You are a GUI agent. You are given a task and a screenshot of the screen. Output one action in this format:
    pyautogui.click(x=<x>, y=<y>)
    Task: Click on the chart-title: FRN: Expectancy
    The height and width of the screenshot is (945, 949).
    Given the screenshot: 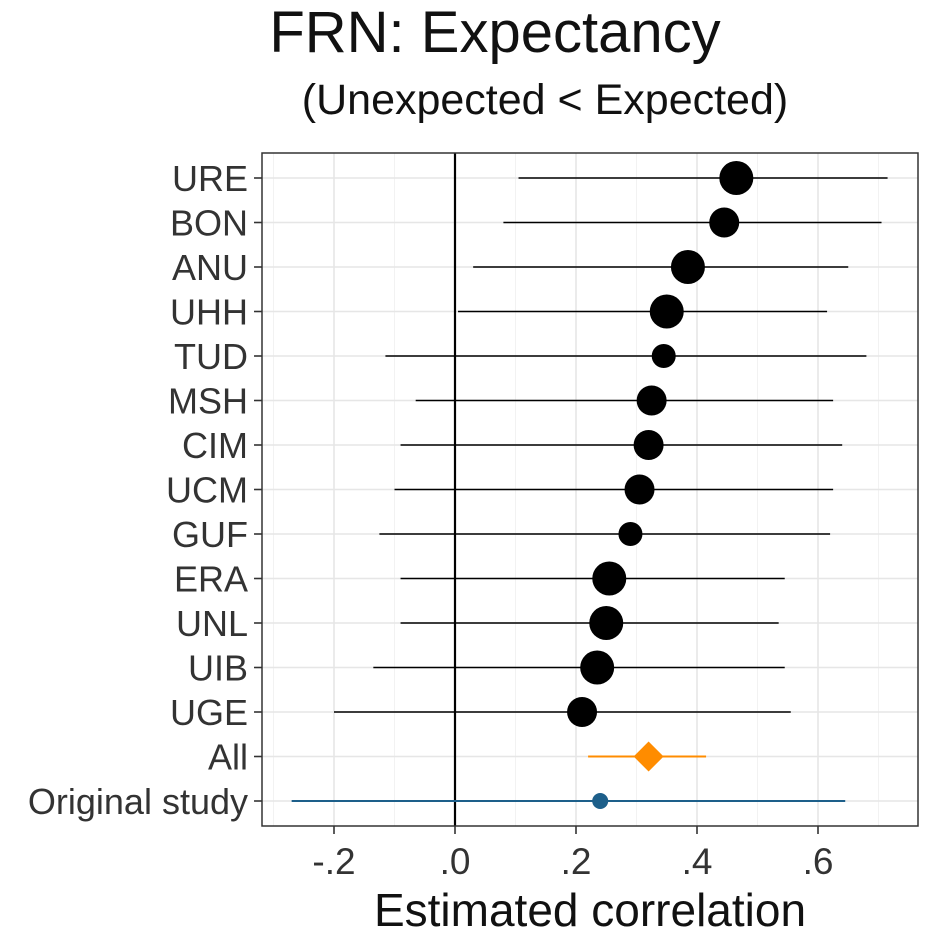 What is the action you would take?
    pyautogui.click(x=495, y=32)
    